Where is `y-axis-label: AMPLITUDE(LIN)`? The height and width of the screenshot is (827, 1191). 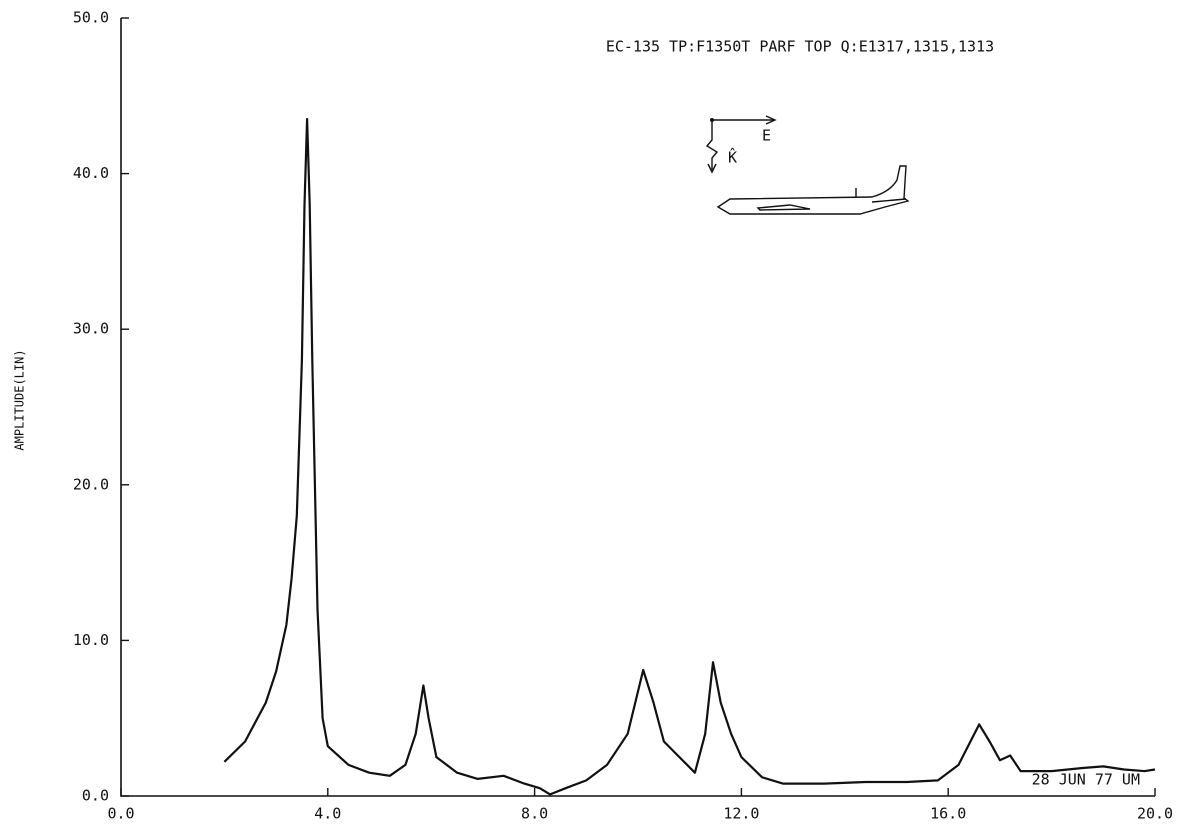
y-axis-label: AMPLITUDE(LIN) is located at coordinates (20, 399).